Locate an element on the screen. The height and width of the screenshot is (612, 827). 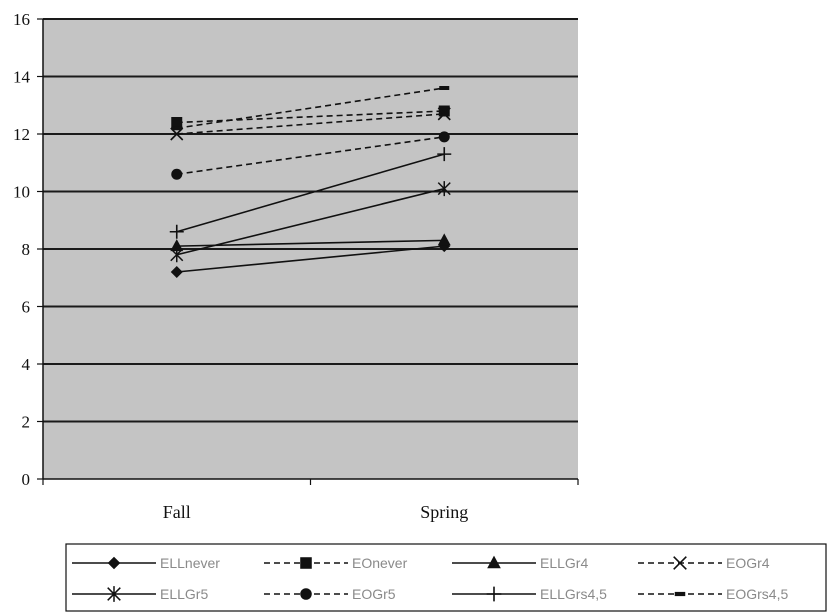
legend-item: EOGr4 is located at coordinates (704, 563).